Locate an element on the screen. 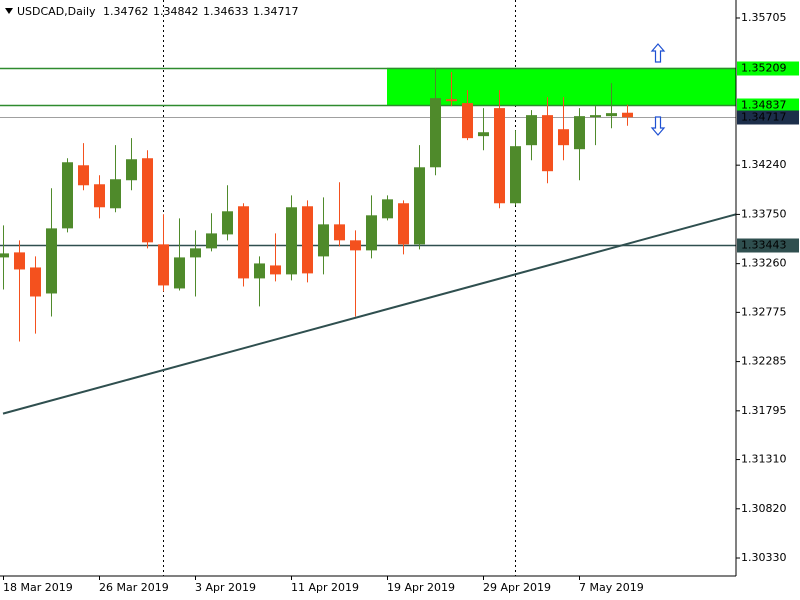 This screenshot has width=800, height=600. level-label: 1.35209 is located at coordinates (764, 68).